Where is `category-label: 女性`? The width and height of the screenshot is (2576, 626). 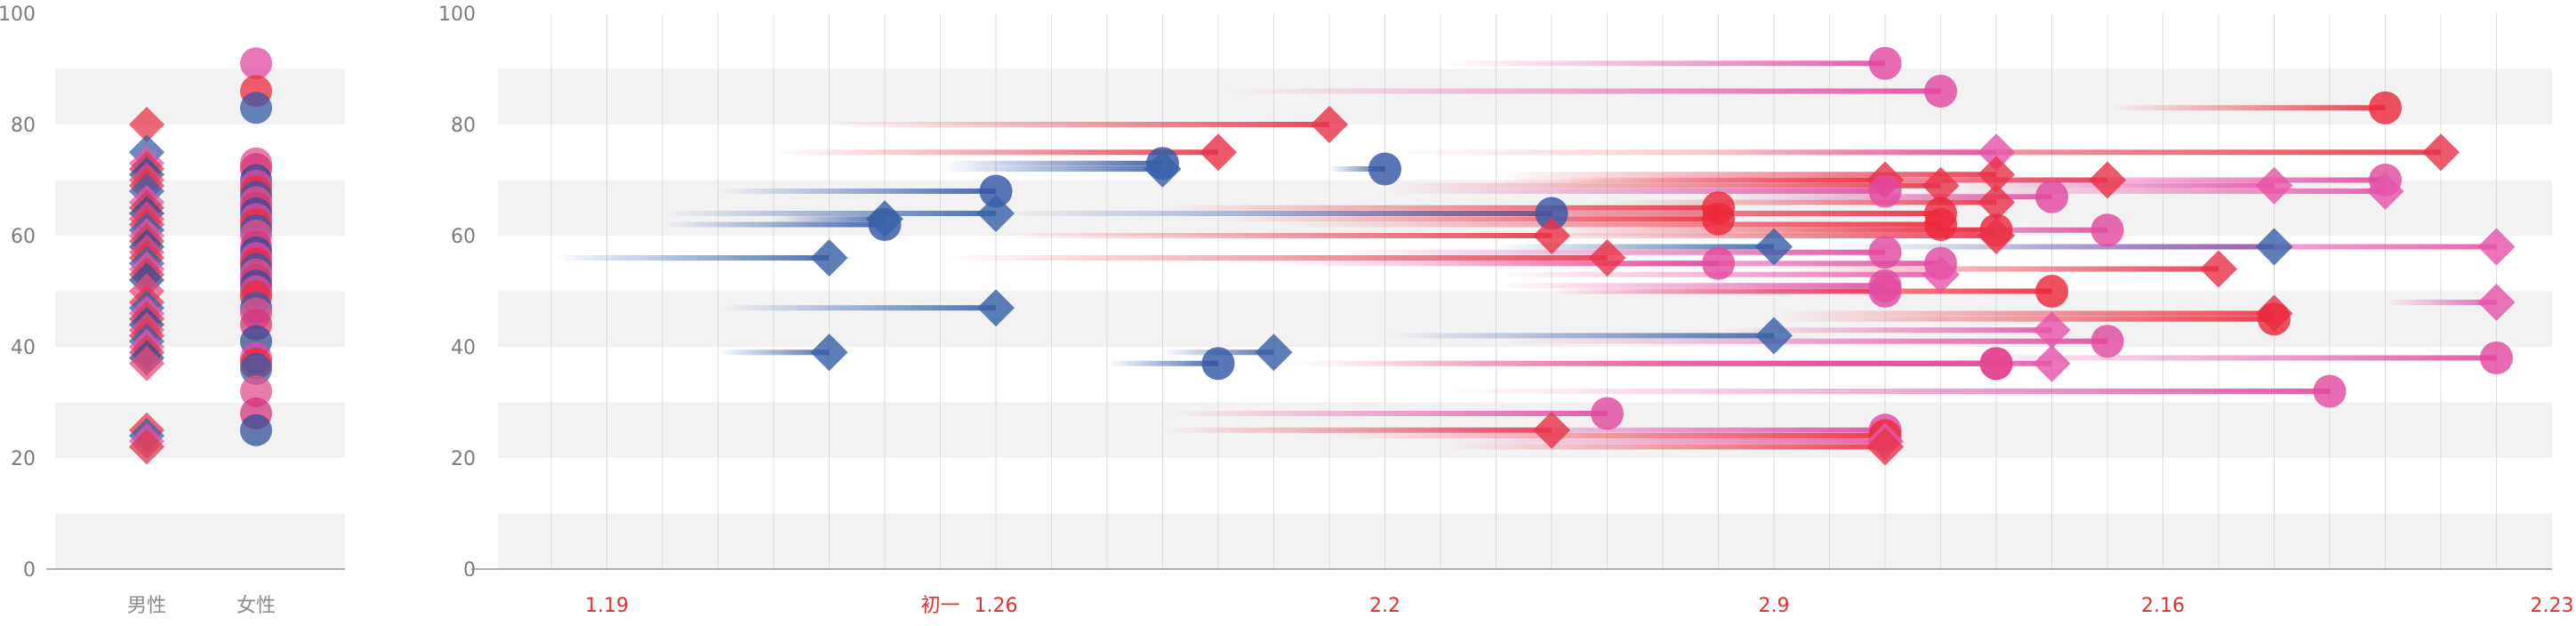
category-label: 女性 is located at coordinates (256, 606).